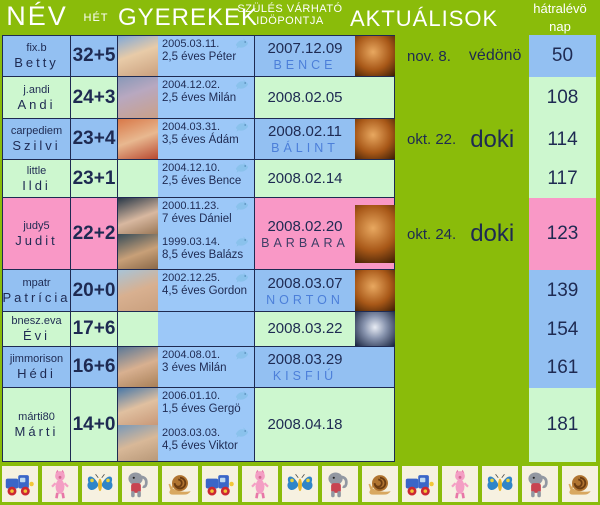  I want to click on member-display-name: Judit, so click(36, 240).